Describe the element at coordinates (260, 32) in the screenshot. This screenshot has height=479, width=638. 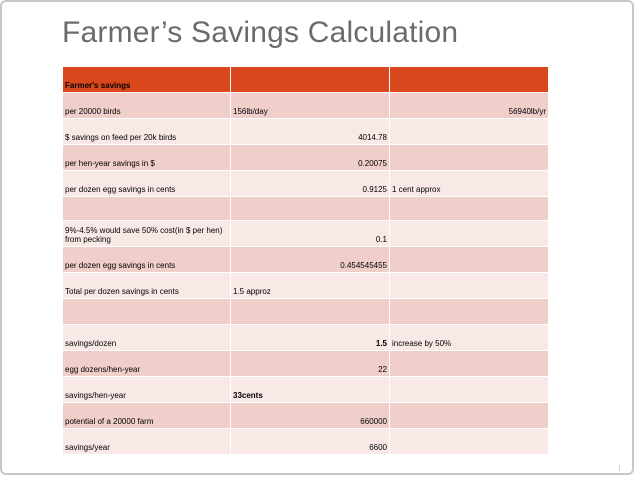
I see `slide-title: Farmer’s Savings Calculation` at that location.